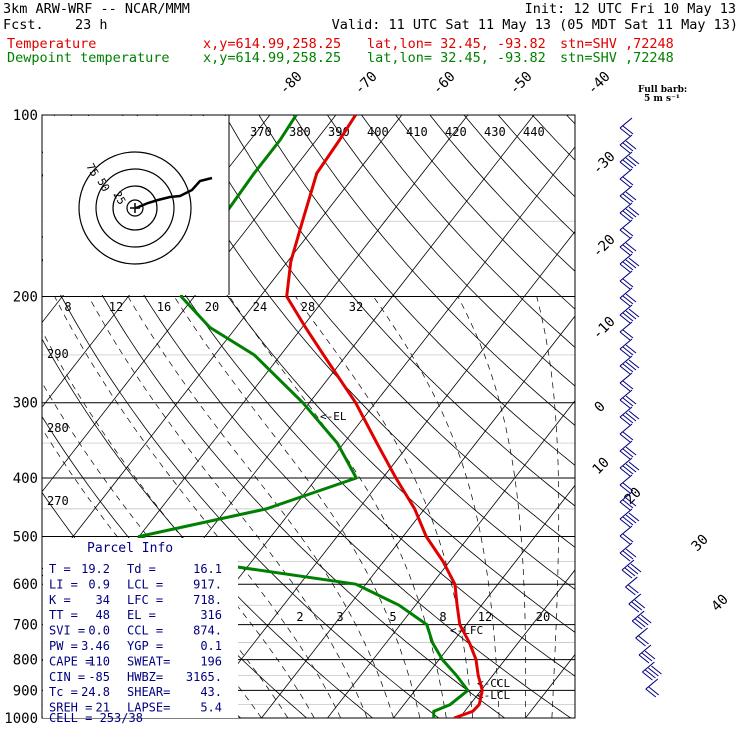 The width and height of the screenshot is (740, 740). What do you see at coordinates (116, 307) in the screenshot?
I see `wind-tick-label: 12` at bounding box center [116, 307].